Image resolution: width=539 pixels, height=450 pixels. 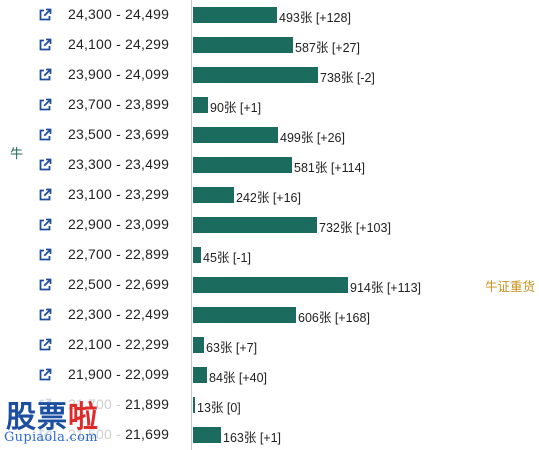 What do you see at coordinates (327, 48) in the screenshot?
I see `bar-value-label: 587张 [+27]` at bounding box center [327, 48].